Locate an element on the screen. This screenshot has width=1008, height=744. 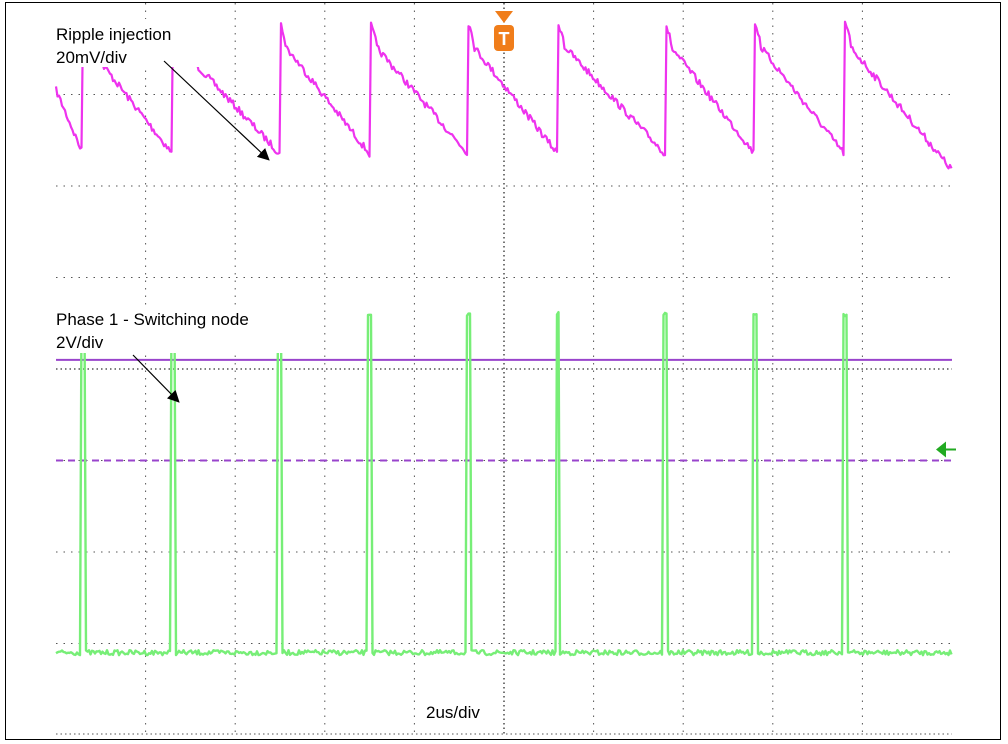
ripple-arrow is located at coordinates (216, 110).